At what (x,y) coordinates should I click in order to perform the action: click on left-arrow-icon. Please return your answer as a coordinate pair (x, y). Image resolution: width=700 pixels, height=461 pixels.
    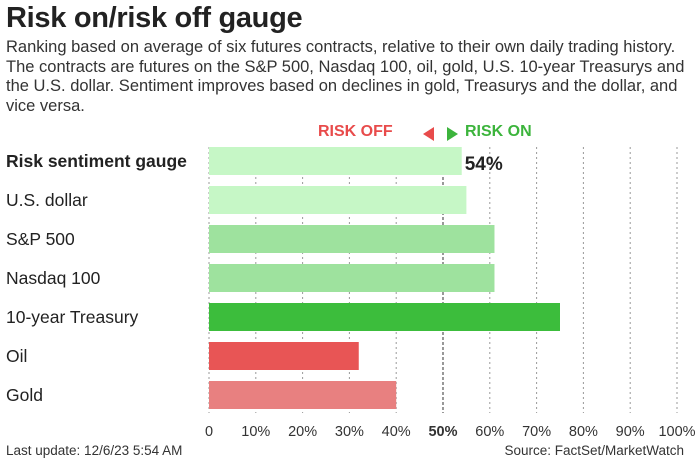
    Looking at the image, I should click on (428, 134).